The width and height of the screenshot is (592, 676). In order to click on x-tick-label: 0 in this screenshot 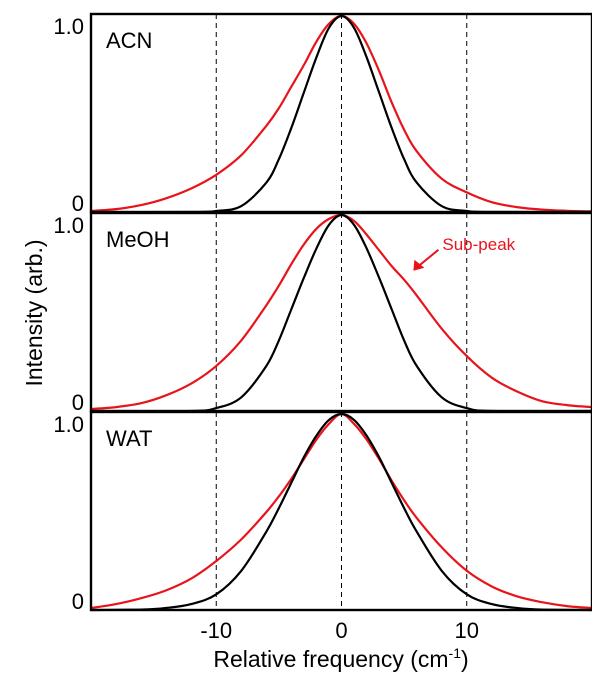, I will do `click(341, 630)`.